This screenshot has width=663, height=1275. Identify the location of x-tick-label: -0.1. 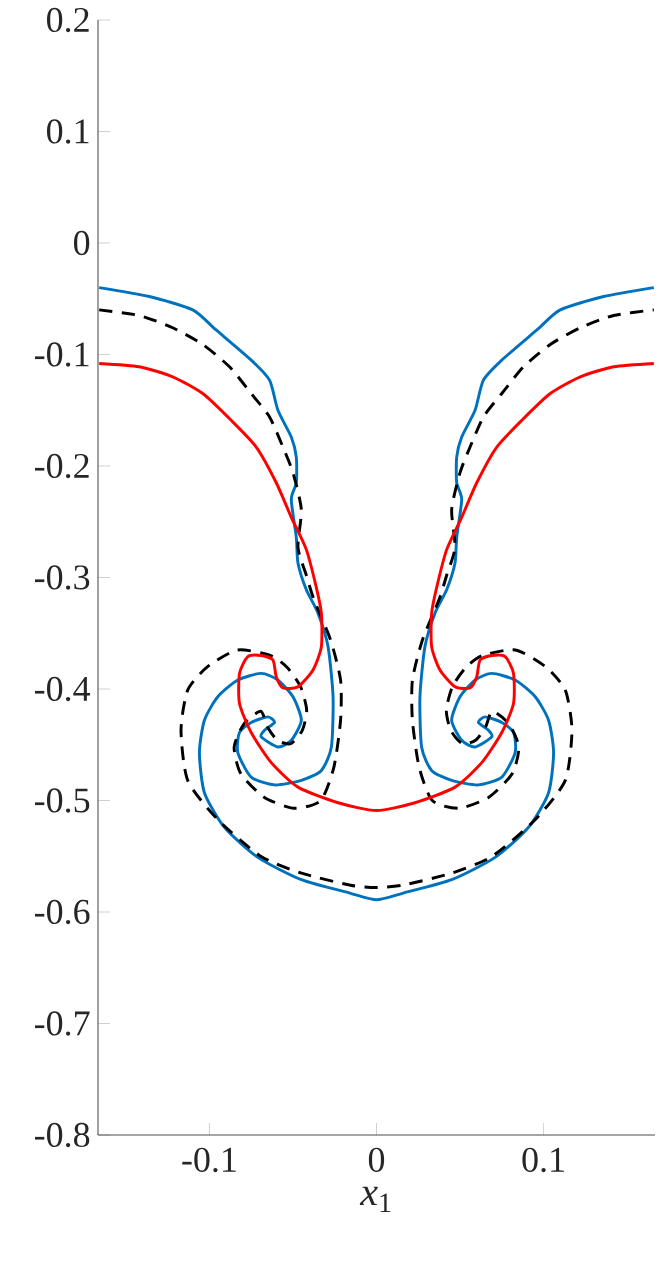
(209, 1160).